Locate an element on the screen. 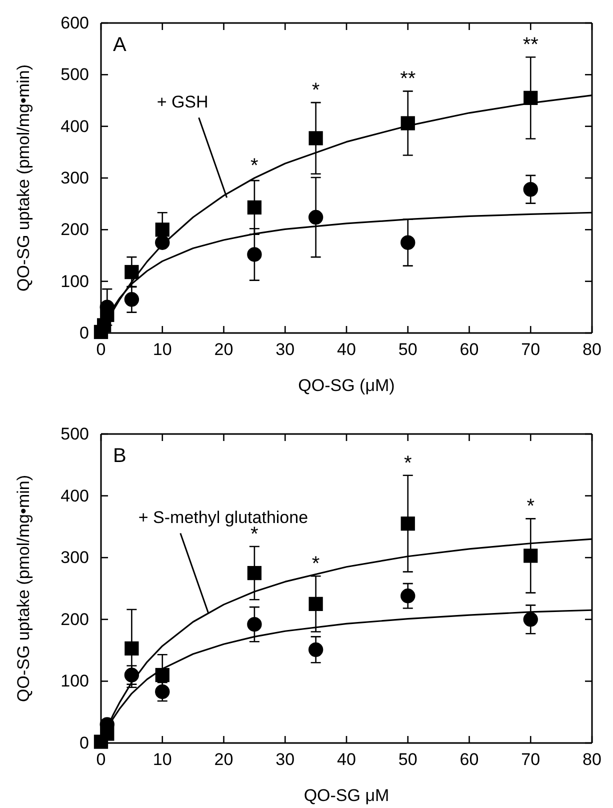 The height and width of the screenshot is (808, 613). x-axis-title: QO-SG μM is located at coordinates (347, 795).